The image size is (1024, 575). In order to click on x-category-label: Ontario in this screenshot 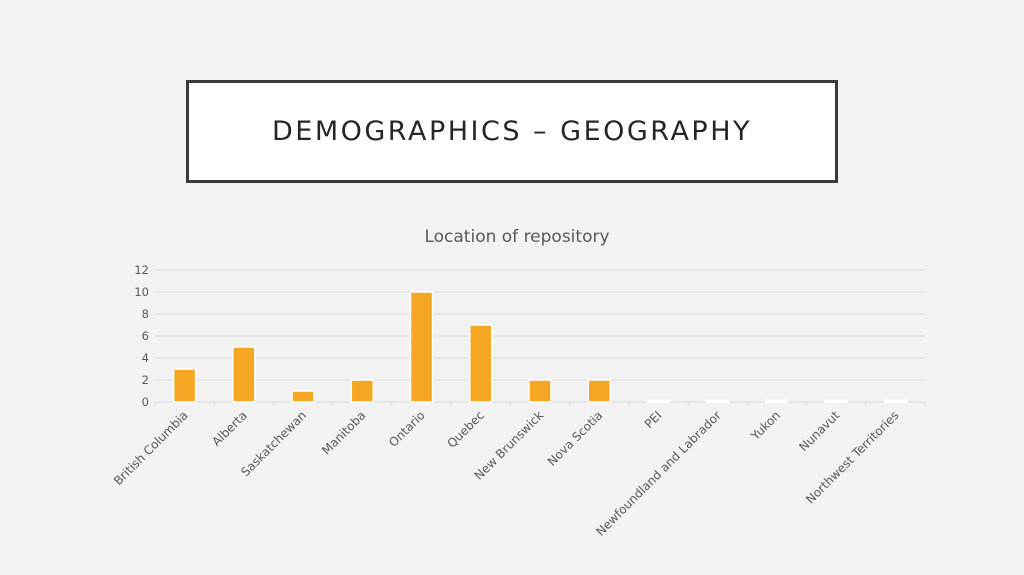, I will do `click(407, 429)`.